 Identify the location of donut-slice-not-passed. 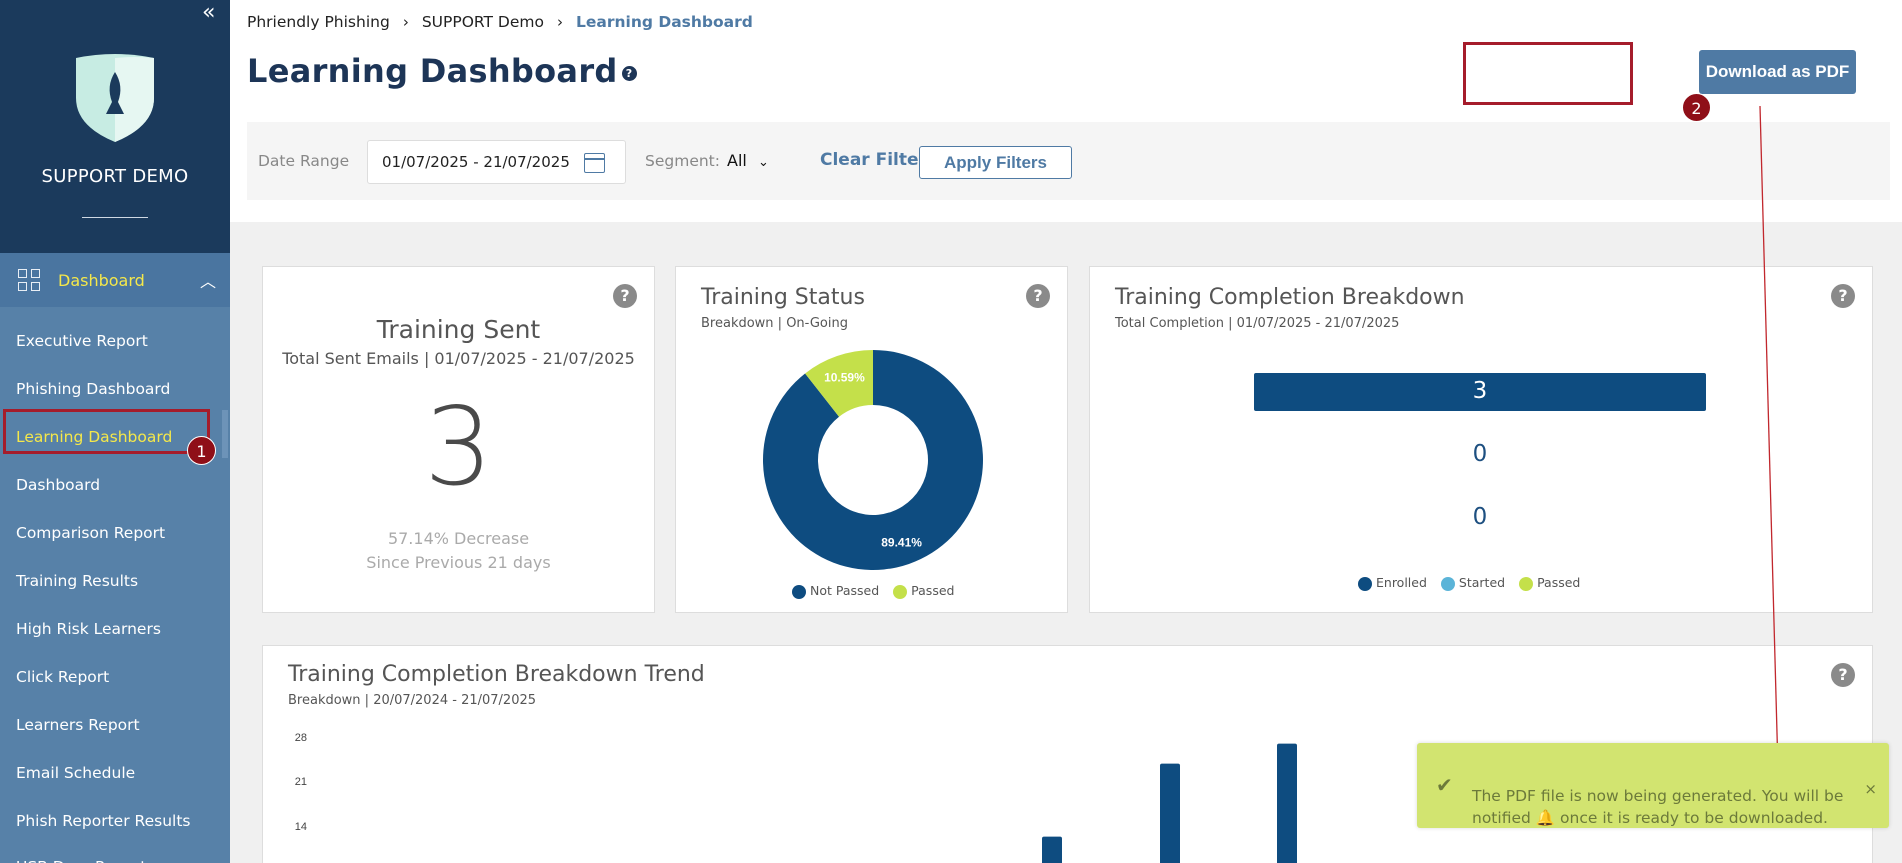
(873, 460).